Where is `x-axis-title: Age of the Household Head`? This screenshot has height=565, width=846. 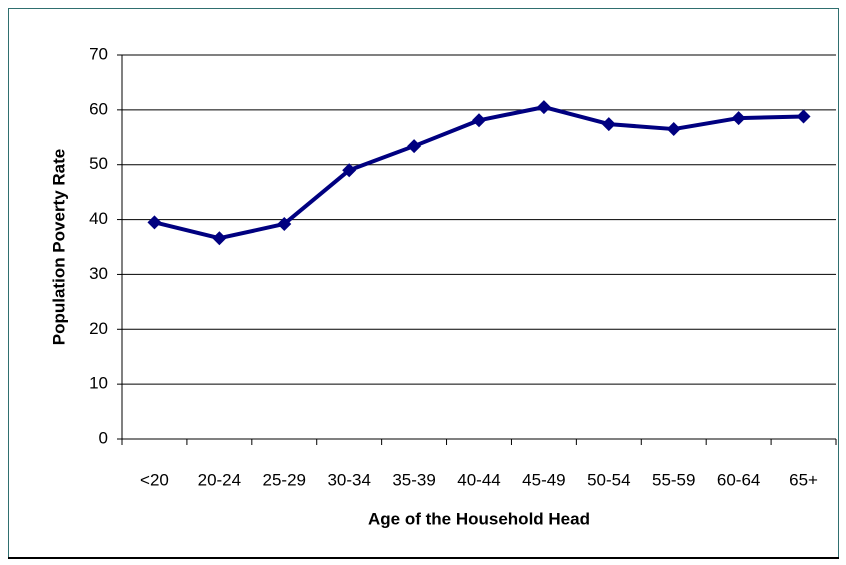 x-axis-title: Age of the Household Head is located at coordinates (479, 518).